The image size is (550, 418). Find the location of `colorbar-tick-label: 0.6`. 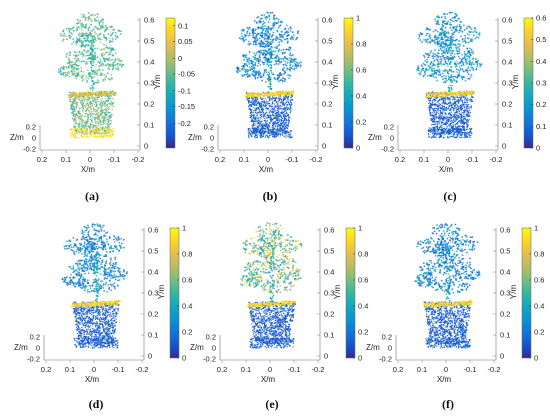

colorbar-tick-label: 0.6 is located at coordinates (361, 70).